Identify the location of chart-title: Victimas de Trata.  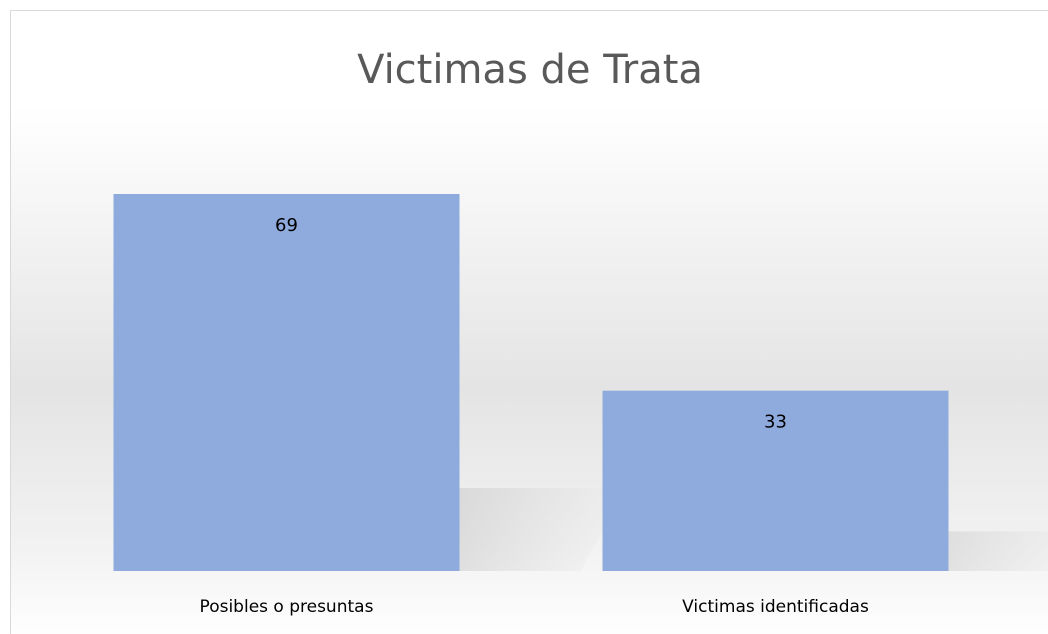
(530, 70).